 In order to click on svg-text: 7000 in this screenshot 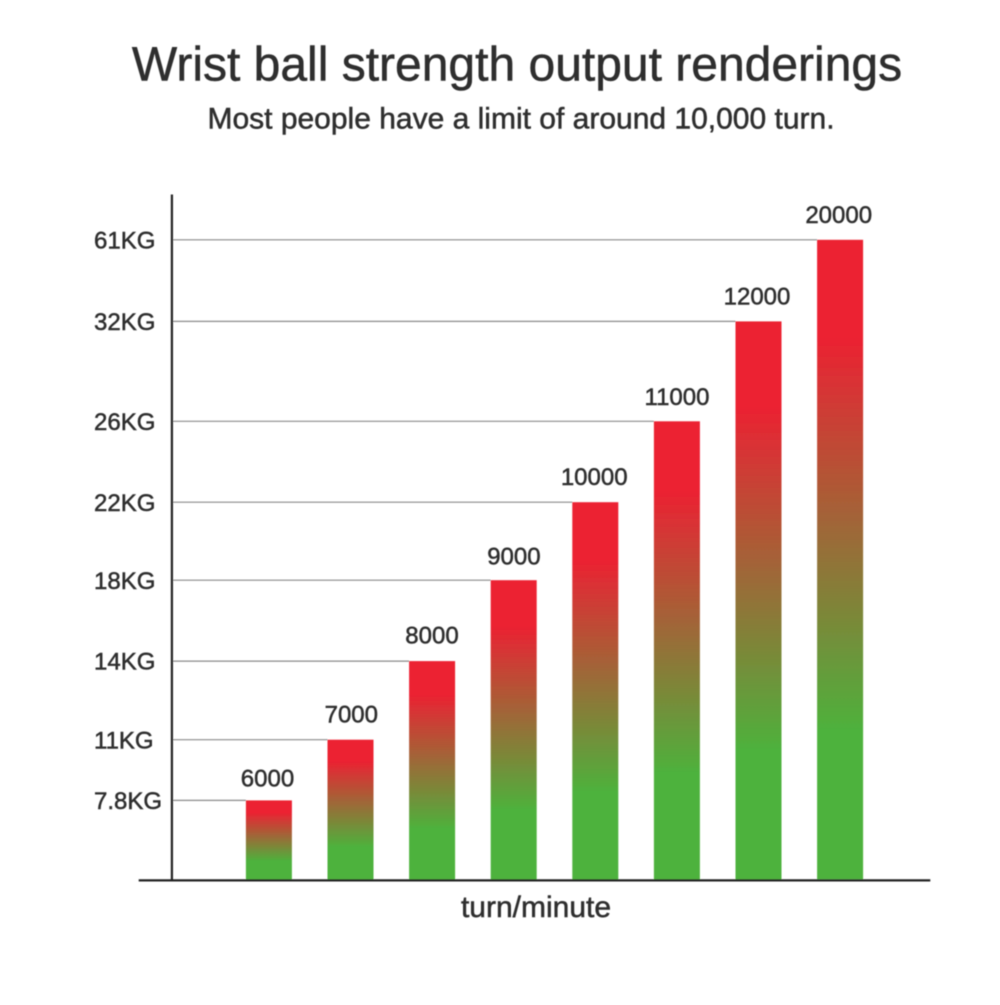, I will do `click(351, 714)`.